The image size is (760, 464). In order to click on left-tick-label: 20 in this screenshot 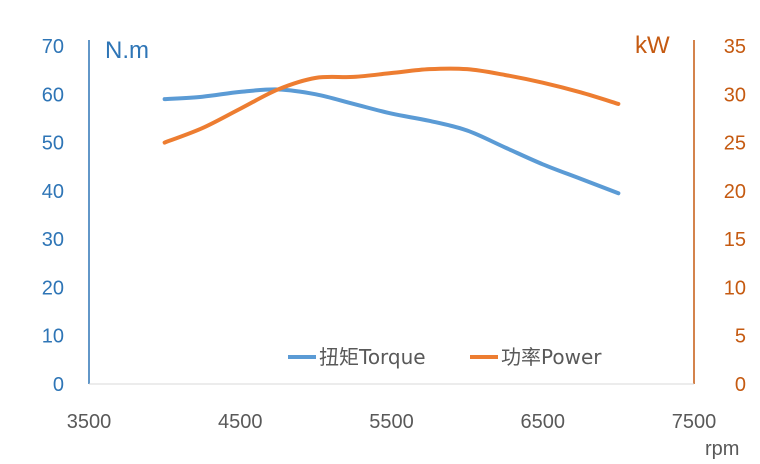, I will do `click(53, 288)`.